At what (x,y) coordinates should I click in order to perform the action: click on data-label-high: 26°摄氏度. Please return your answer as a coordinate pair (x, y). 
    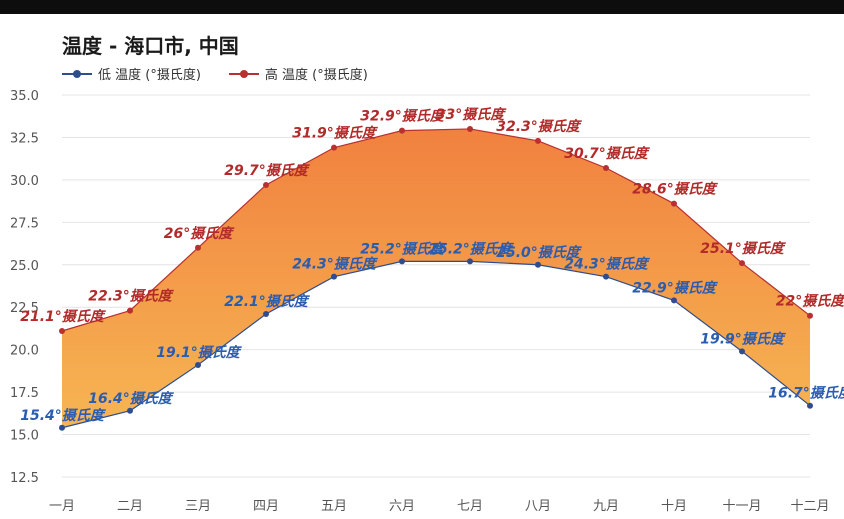
    Looking at the image, I should click on (199, 233).